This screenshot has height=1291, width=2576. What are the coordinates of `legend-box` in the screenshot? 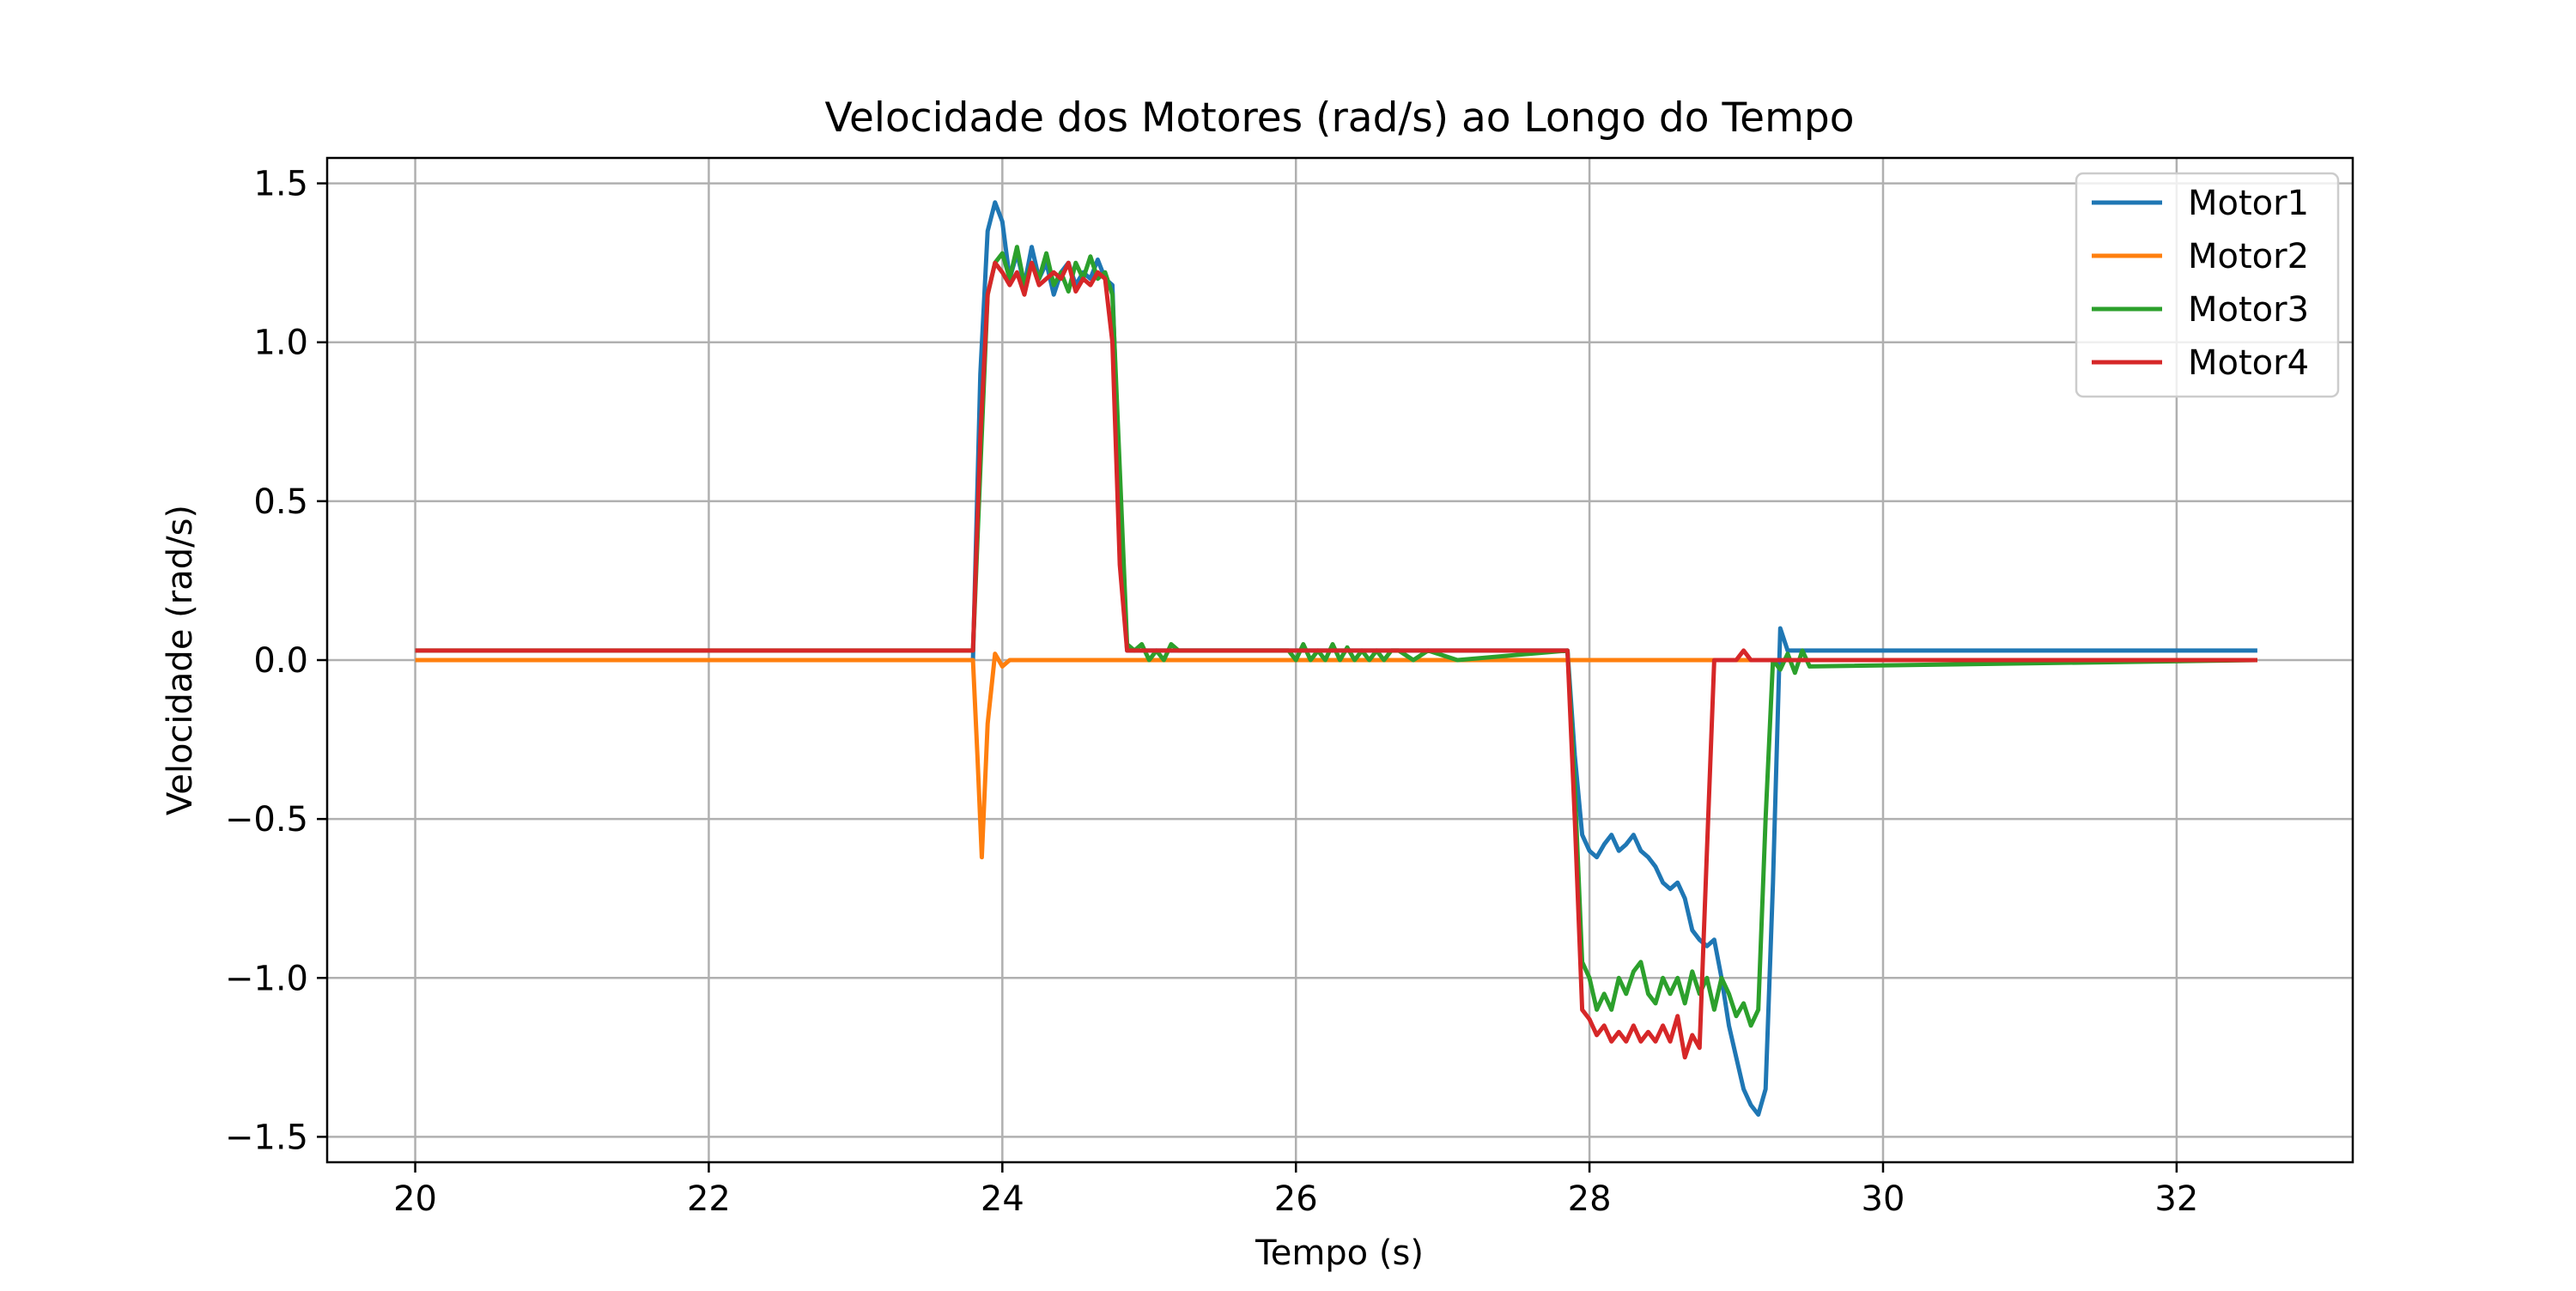 It's located at (2207, 285).